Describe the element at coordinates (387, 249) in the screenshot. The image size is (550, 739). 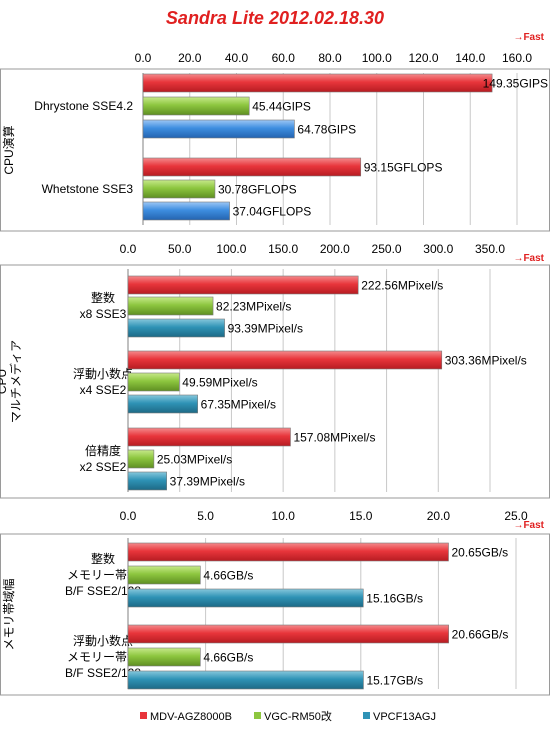
I see `x-tick-label: 250.0` at that location.